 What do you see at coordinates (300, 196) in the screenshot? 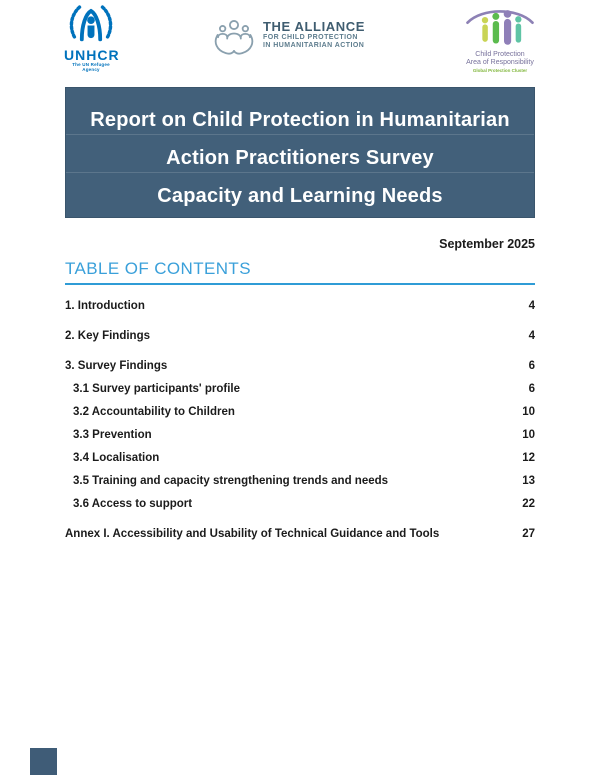
I see `report-title-line-3: Capacity and Learning Needs` at bounding box center [300, 196].